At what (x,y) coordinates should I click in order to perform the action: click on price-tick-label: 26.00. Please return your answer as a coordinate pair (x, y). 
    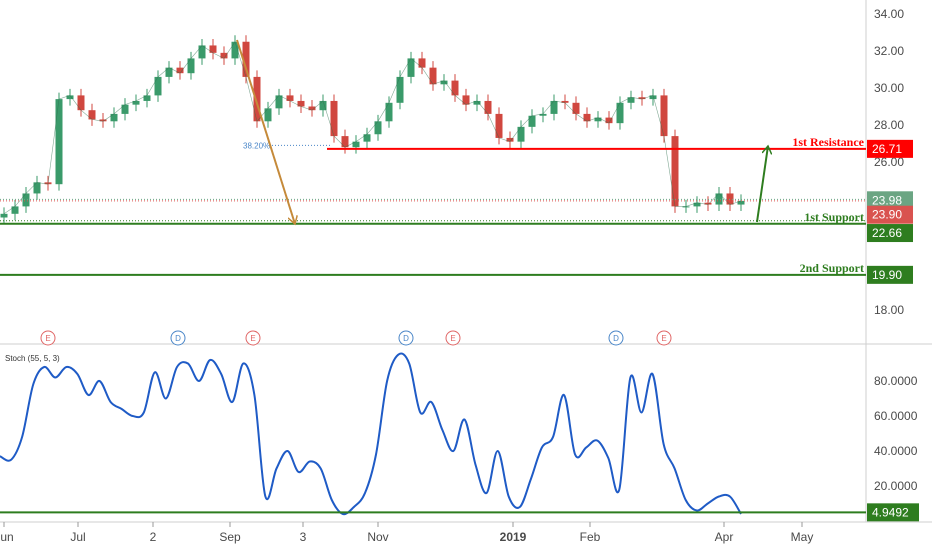
    Looking at the image, I should click on (889, 162).